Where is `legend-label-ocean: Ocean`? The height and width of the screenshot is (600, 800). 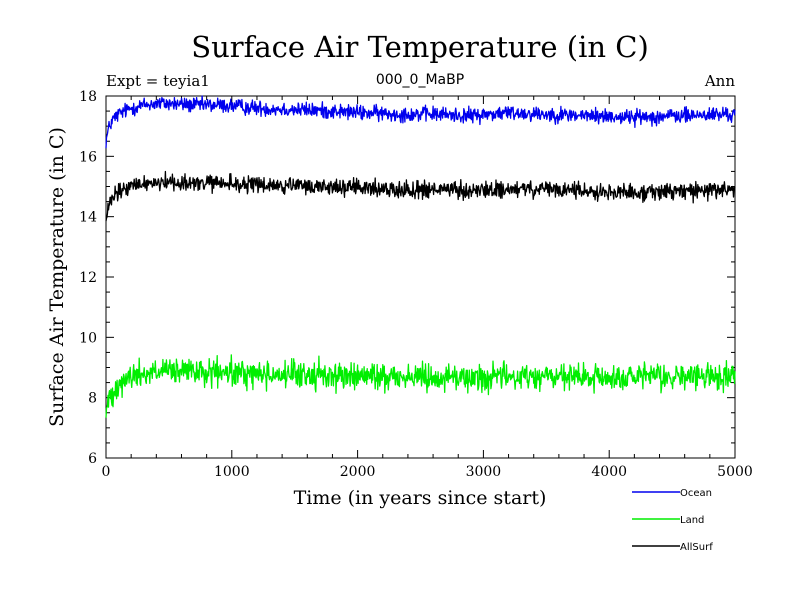
legend-label-ocean: Ocean is located at coordinates (696, 493).